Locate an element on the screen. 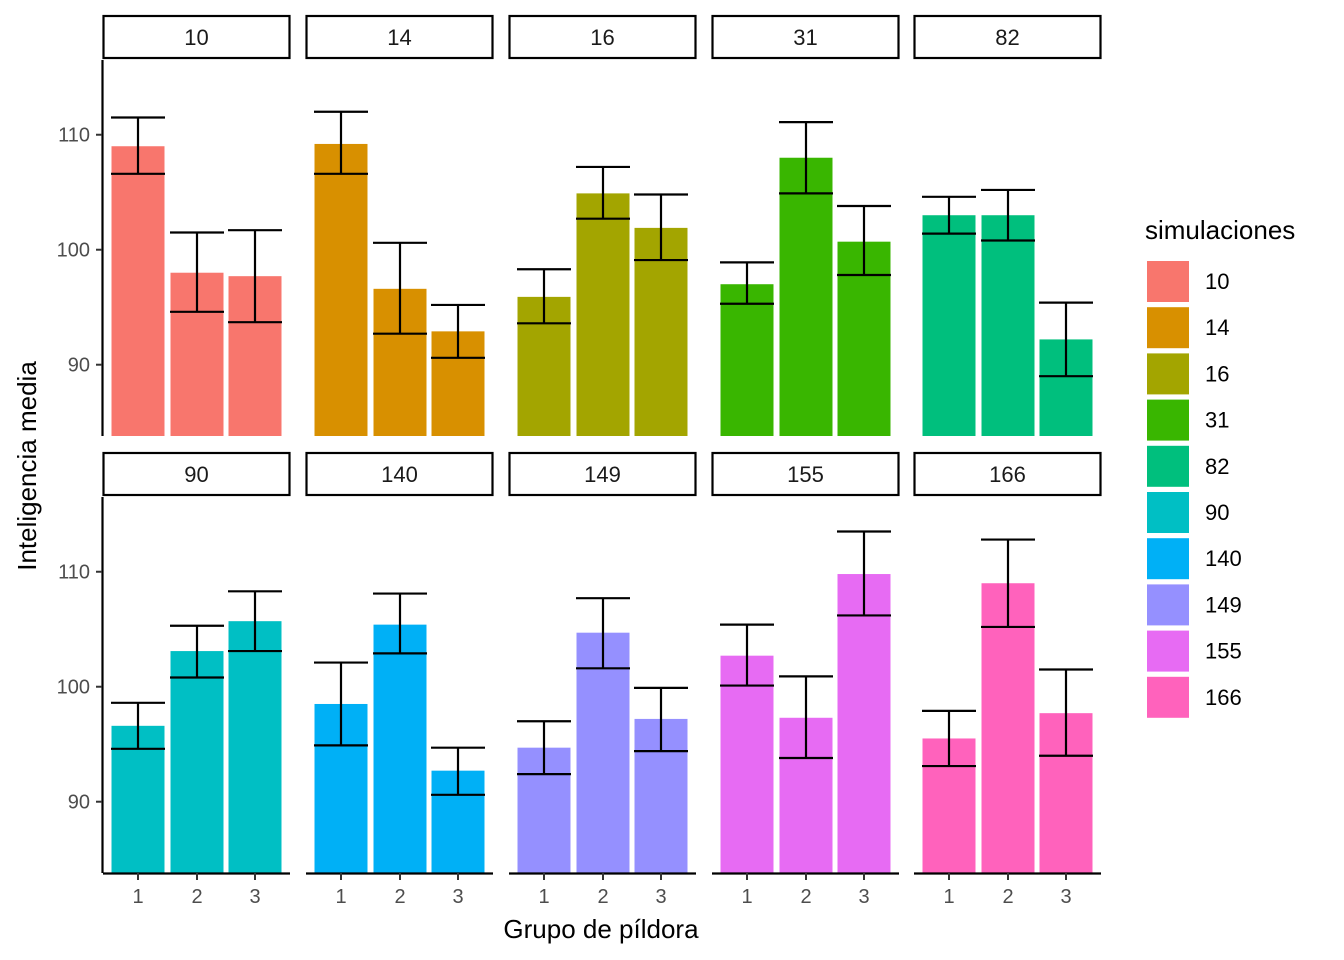  facet-panel-90: 90 is located at coordinates (196, 662).